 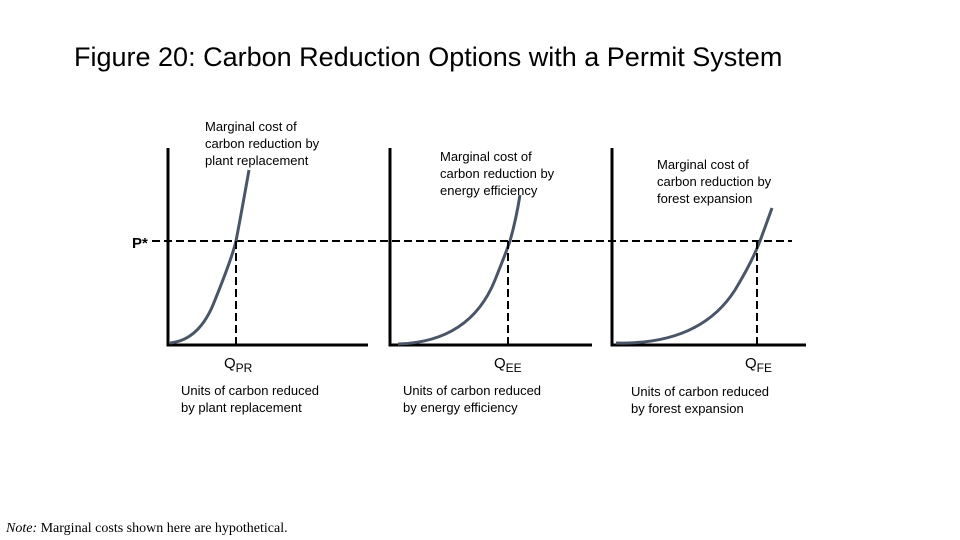 I want to click on panel-3-axes, so click(x=708, y=247).